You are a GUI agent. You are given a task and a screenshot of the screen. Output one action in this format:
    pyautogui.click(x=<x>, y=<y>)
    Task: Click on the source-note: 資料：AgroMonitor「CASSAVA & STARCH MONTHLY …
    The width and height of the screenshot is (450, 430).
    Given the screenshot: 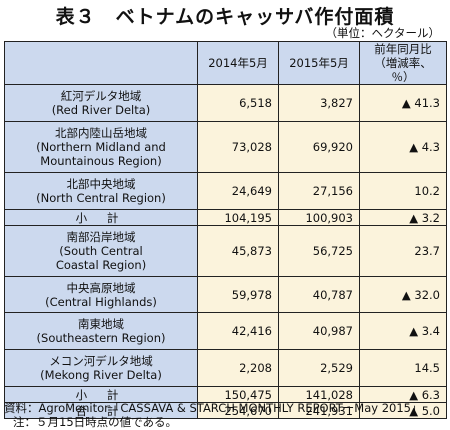 What is the action you would take?
    pyautogui.click(x=213, y=408)
    